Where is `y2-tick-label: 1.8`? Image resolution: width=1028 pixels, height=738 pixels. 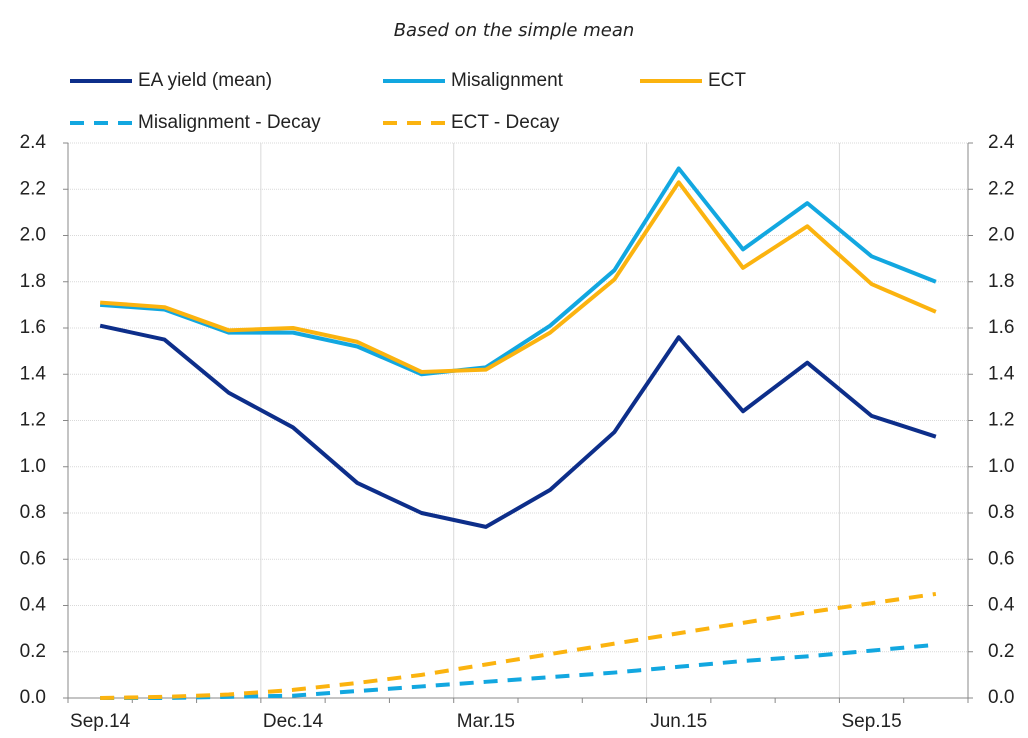
y2-tick-label: 1.8 is located at coordinates (1001, 281).